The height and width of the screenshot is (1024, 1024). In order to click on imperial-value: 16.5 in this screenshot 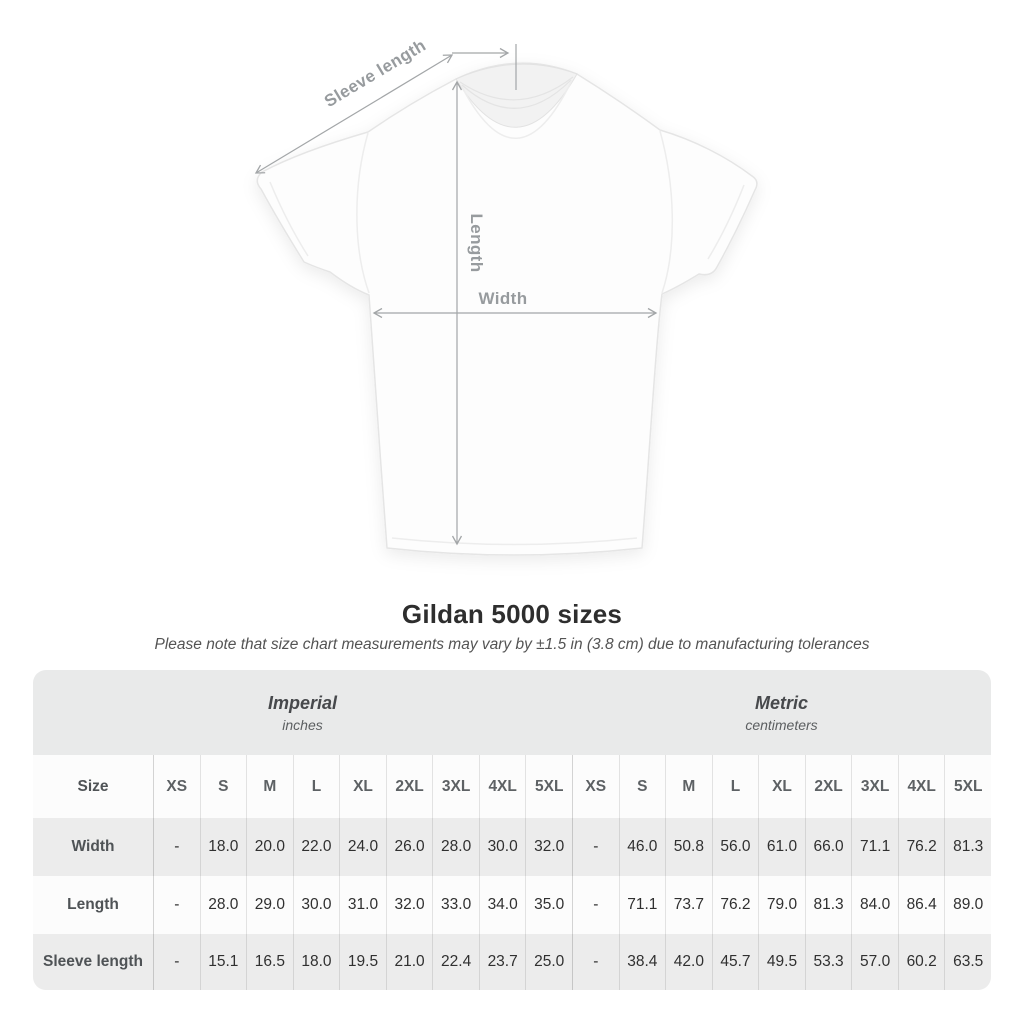, I will do `click(269, 962)`.